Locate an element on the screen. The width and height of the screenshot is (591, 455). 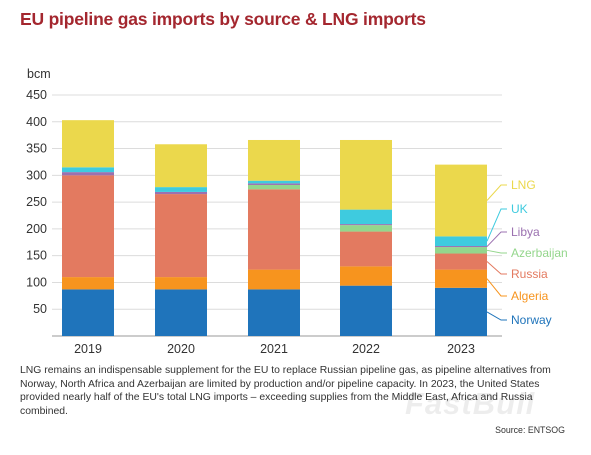
bar-segment-uk-2020 is located at coordinates (181, 189).